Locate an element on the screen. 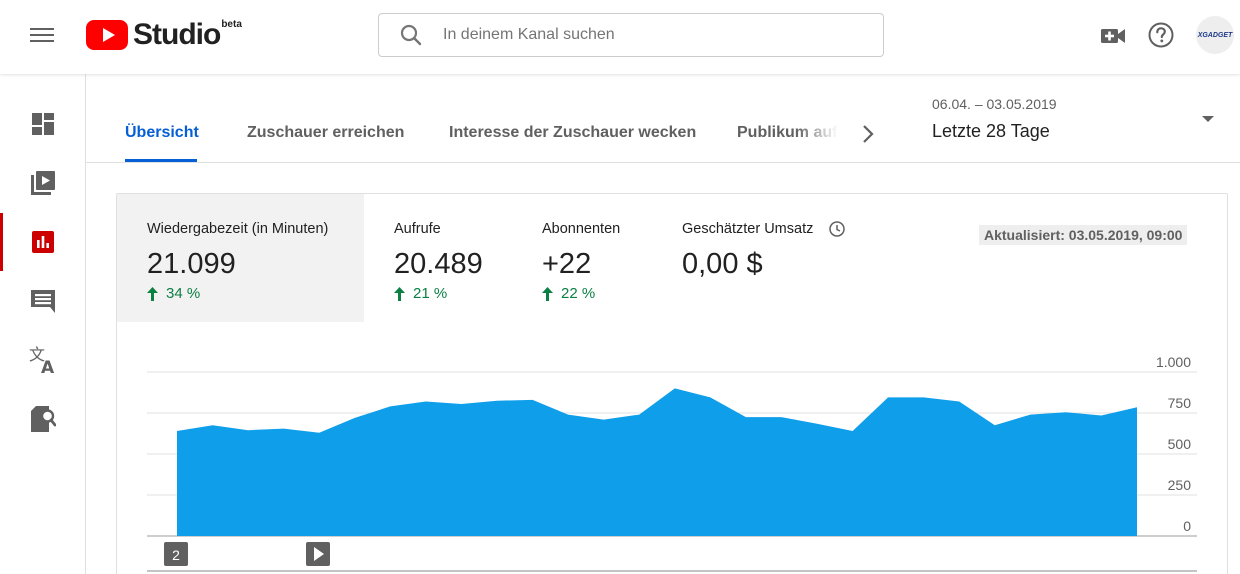 The width and height of the screenshot is (1240, 574). metric-label: Aufrufe is located at coordinates (417, 229).